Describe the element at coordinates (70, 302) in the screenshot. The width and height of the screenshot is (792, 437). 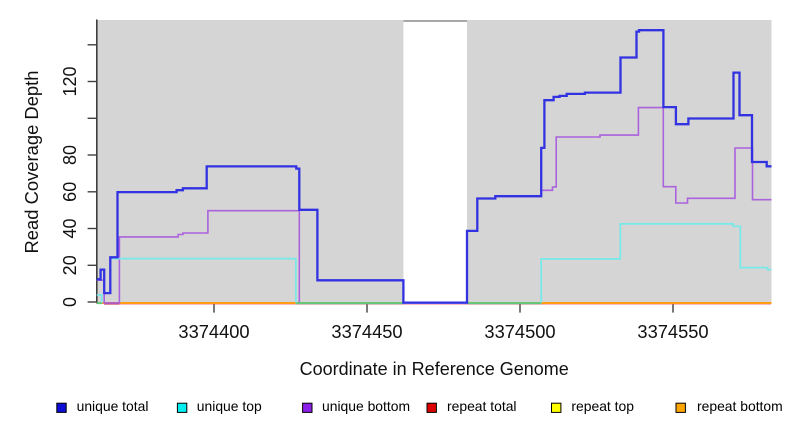
I see `svg-text: 0` at that location.